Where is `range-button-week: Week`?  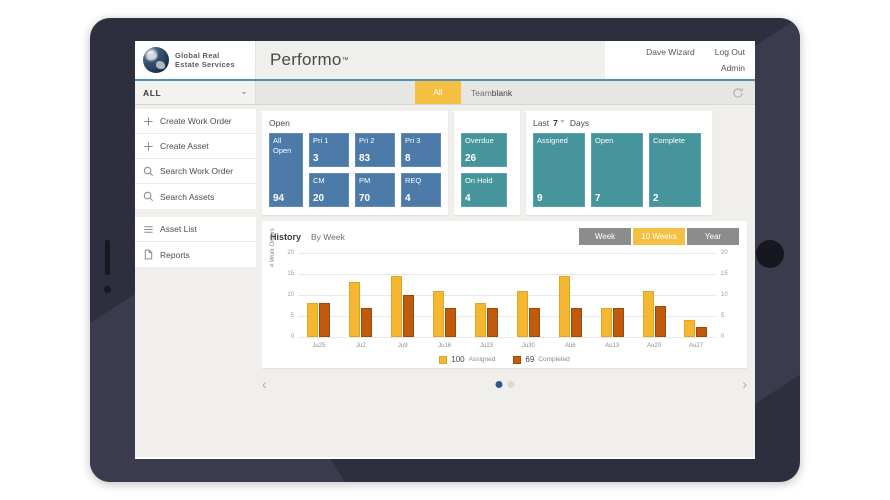
range-button-week: Week is located at coordinates (605, 236).